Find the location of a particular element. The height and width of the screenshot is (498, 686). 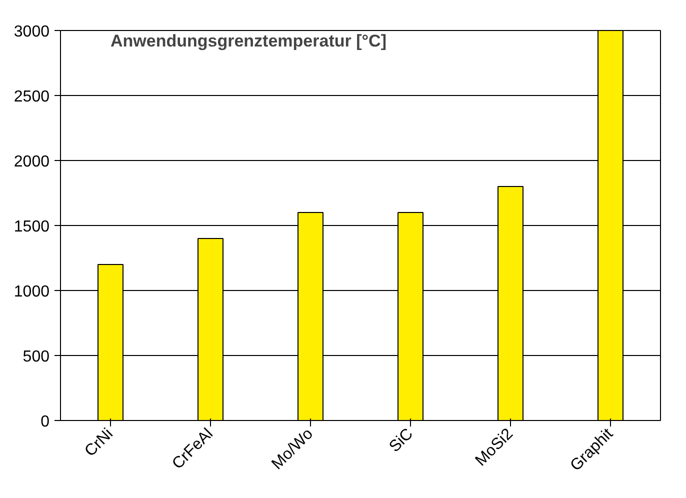

y-tick-label: 3000 is located at coordinates (32, 32).